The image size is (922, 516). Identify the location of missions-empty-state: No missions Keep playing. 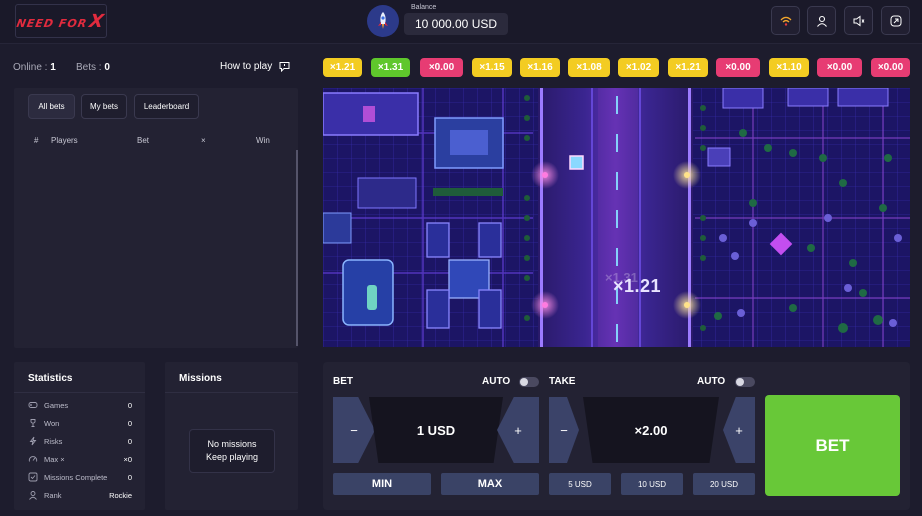
(232, 451).